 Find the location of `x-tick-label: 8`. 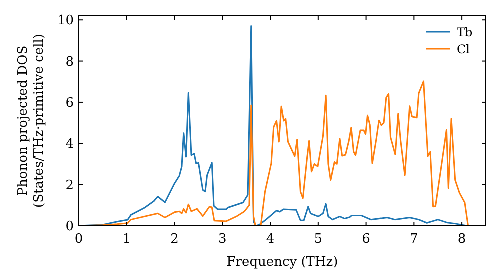

x-tick-label: 8 is located at coordinates (462, 239).